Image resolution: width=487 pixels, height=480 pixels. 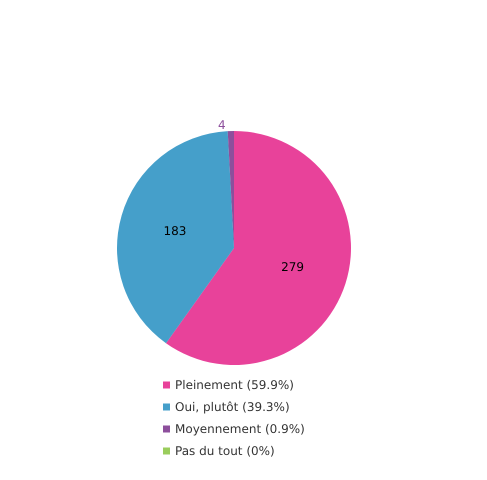 What do you see at coordinates (225, 451) in the screenshot?
I see `legend-label: Pas du tout (0%)` at bounding box center [225, 451].